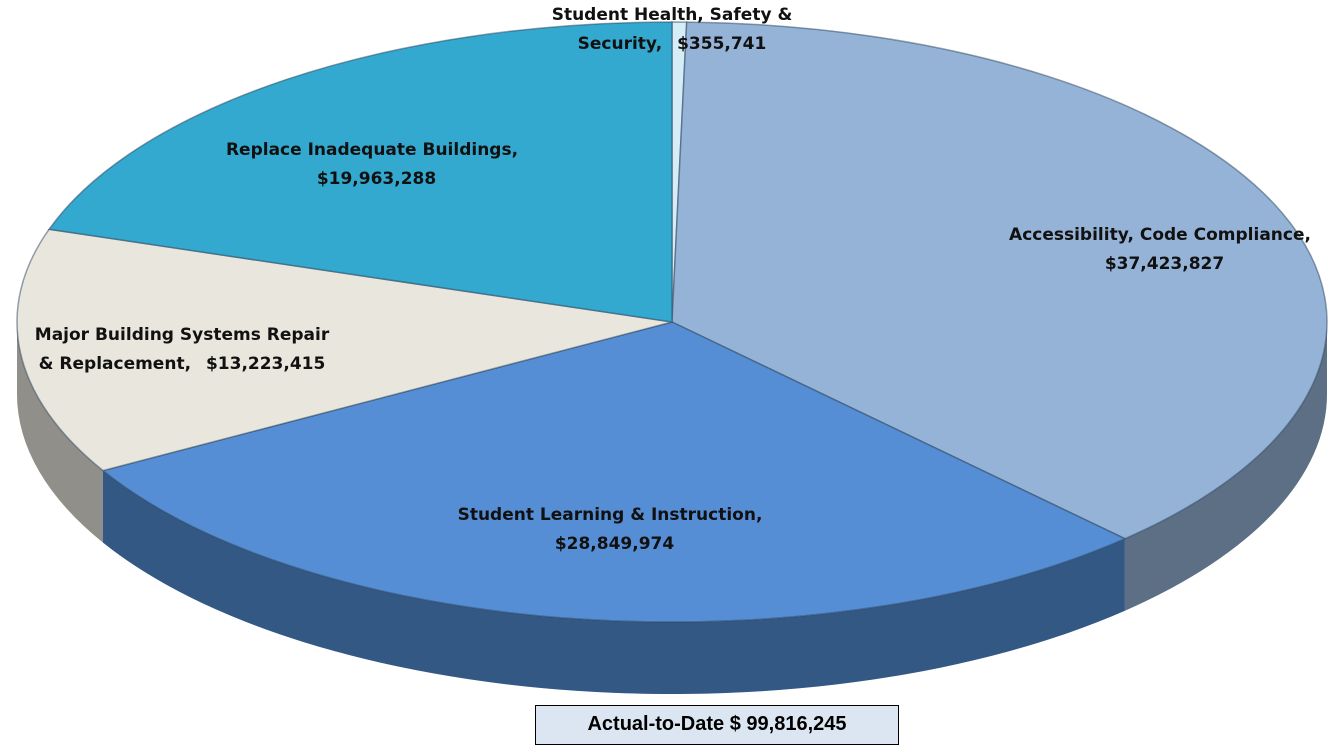 The height and width of the screenshot is (753, 1329). I want to click on total-box: Actual-to-Date $ 99,816,245, so click(717, 725).